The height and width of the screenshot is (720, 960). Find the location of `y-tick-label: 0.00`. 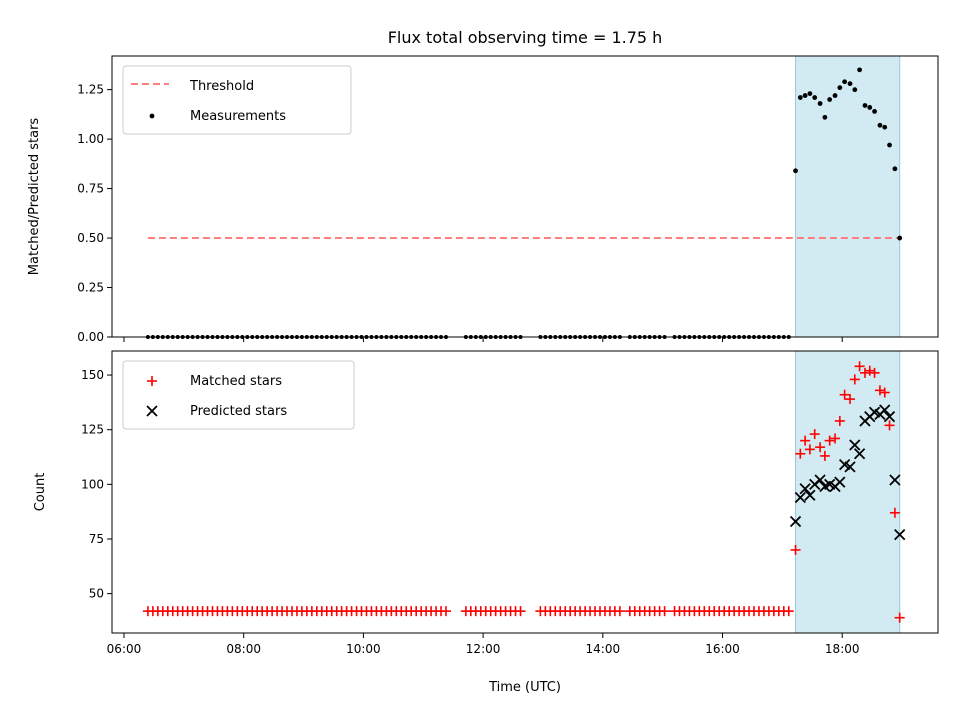

y-tick-label: 0.00 is located at coordinates (90, 337).